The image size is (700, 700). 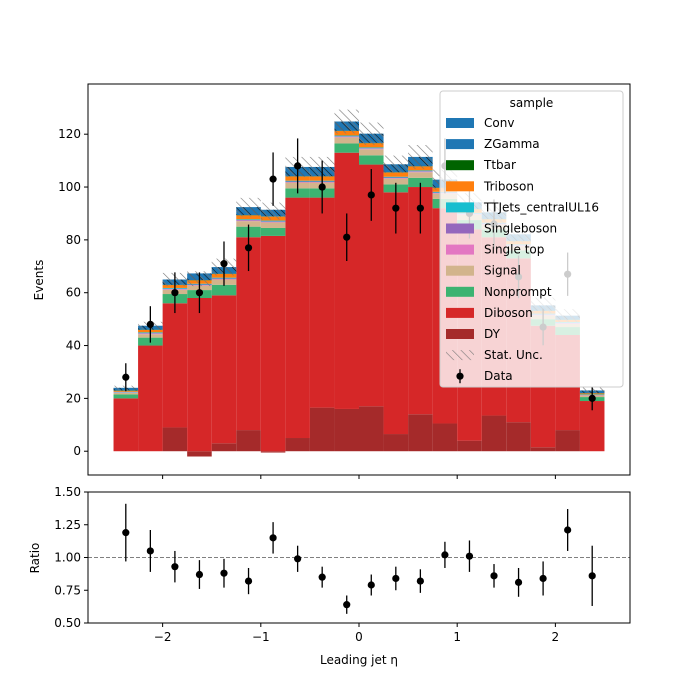 I want to click on legend-title: sample, so click(x=532, y=103).